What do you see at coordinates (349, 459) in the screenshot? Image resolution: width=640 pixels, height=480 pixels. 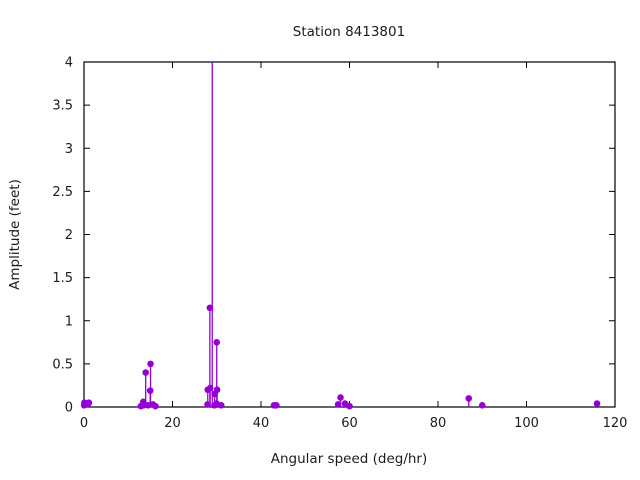 I see `x-axis-label: Angular speed (deg/hr)` at bounding box center [349, 459].